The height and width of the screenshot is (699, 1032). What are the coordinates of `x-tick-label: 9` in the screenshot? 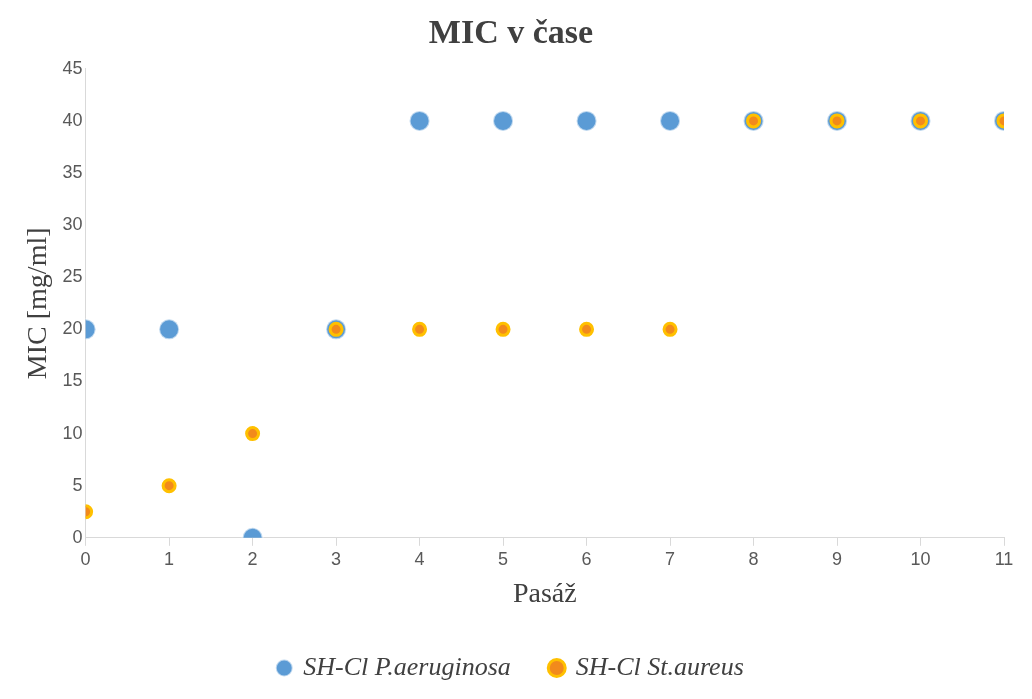 It's located at (837, 558).